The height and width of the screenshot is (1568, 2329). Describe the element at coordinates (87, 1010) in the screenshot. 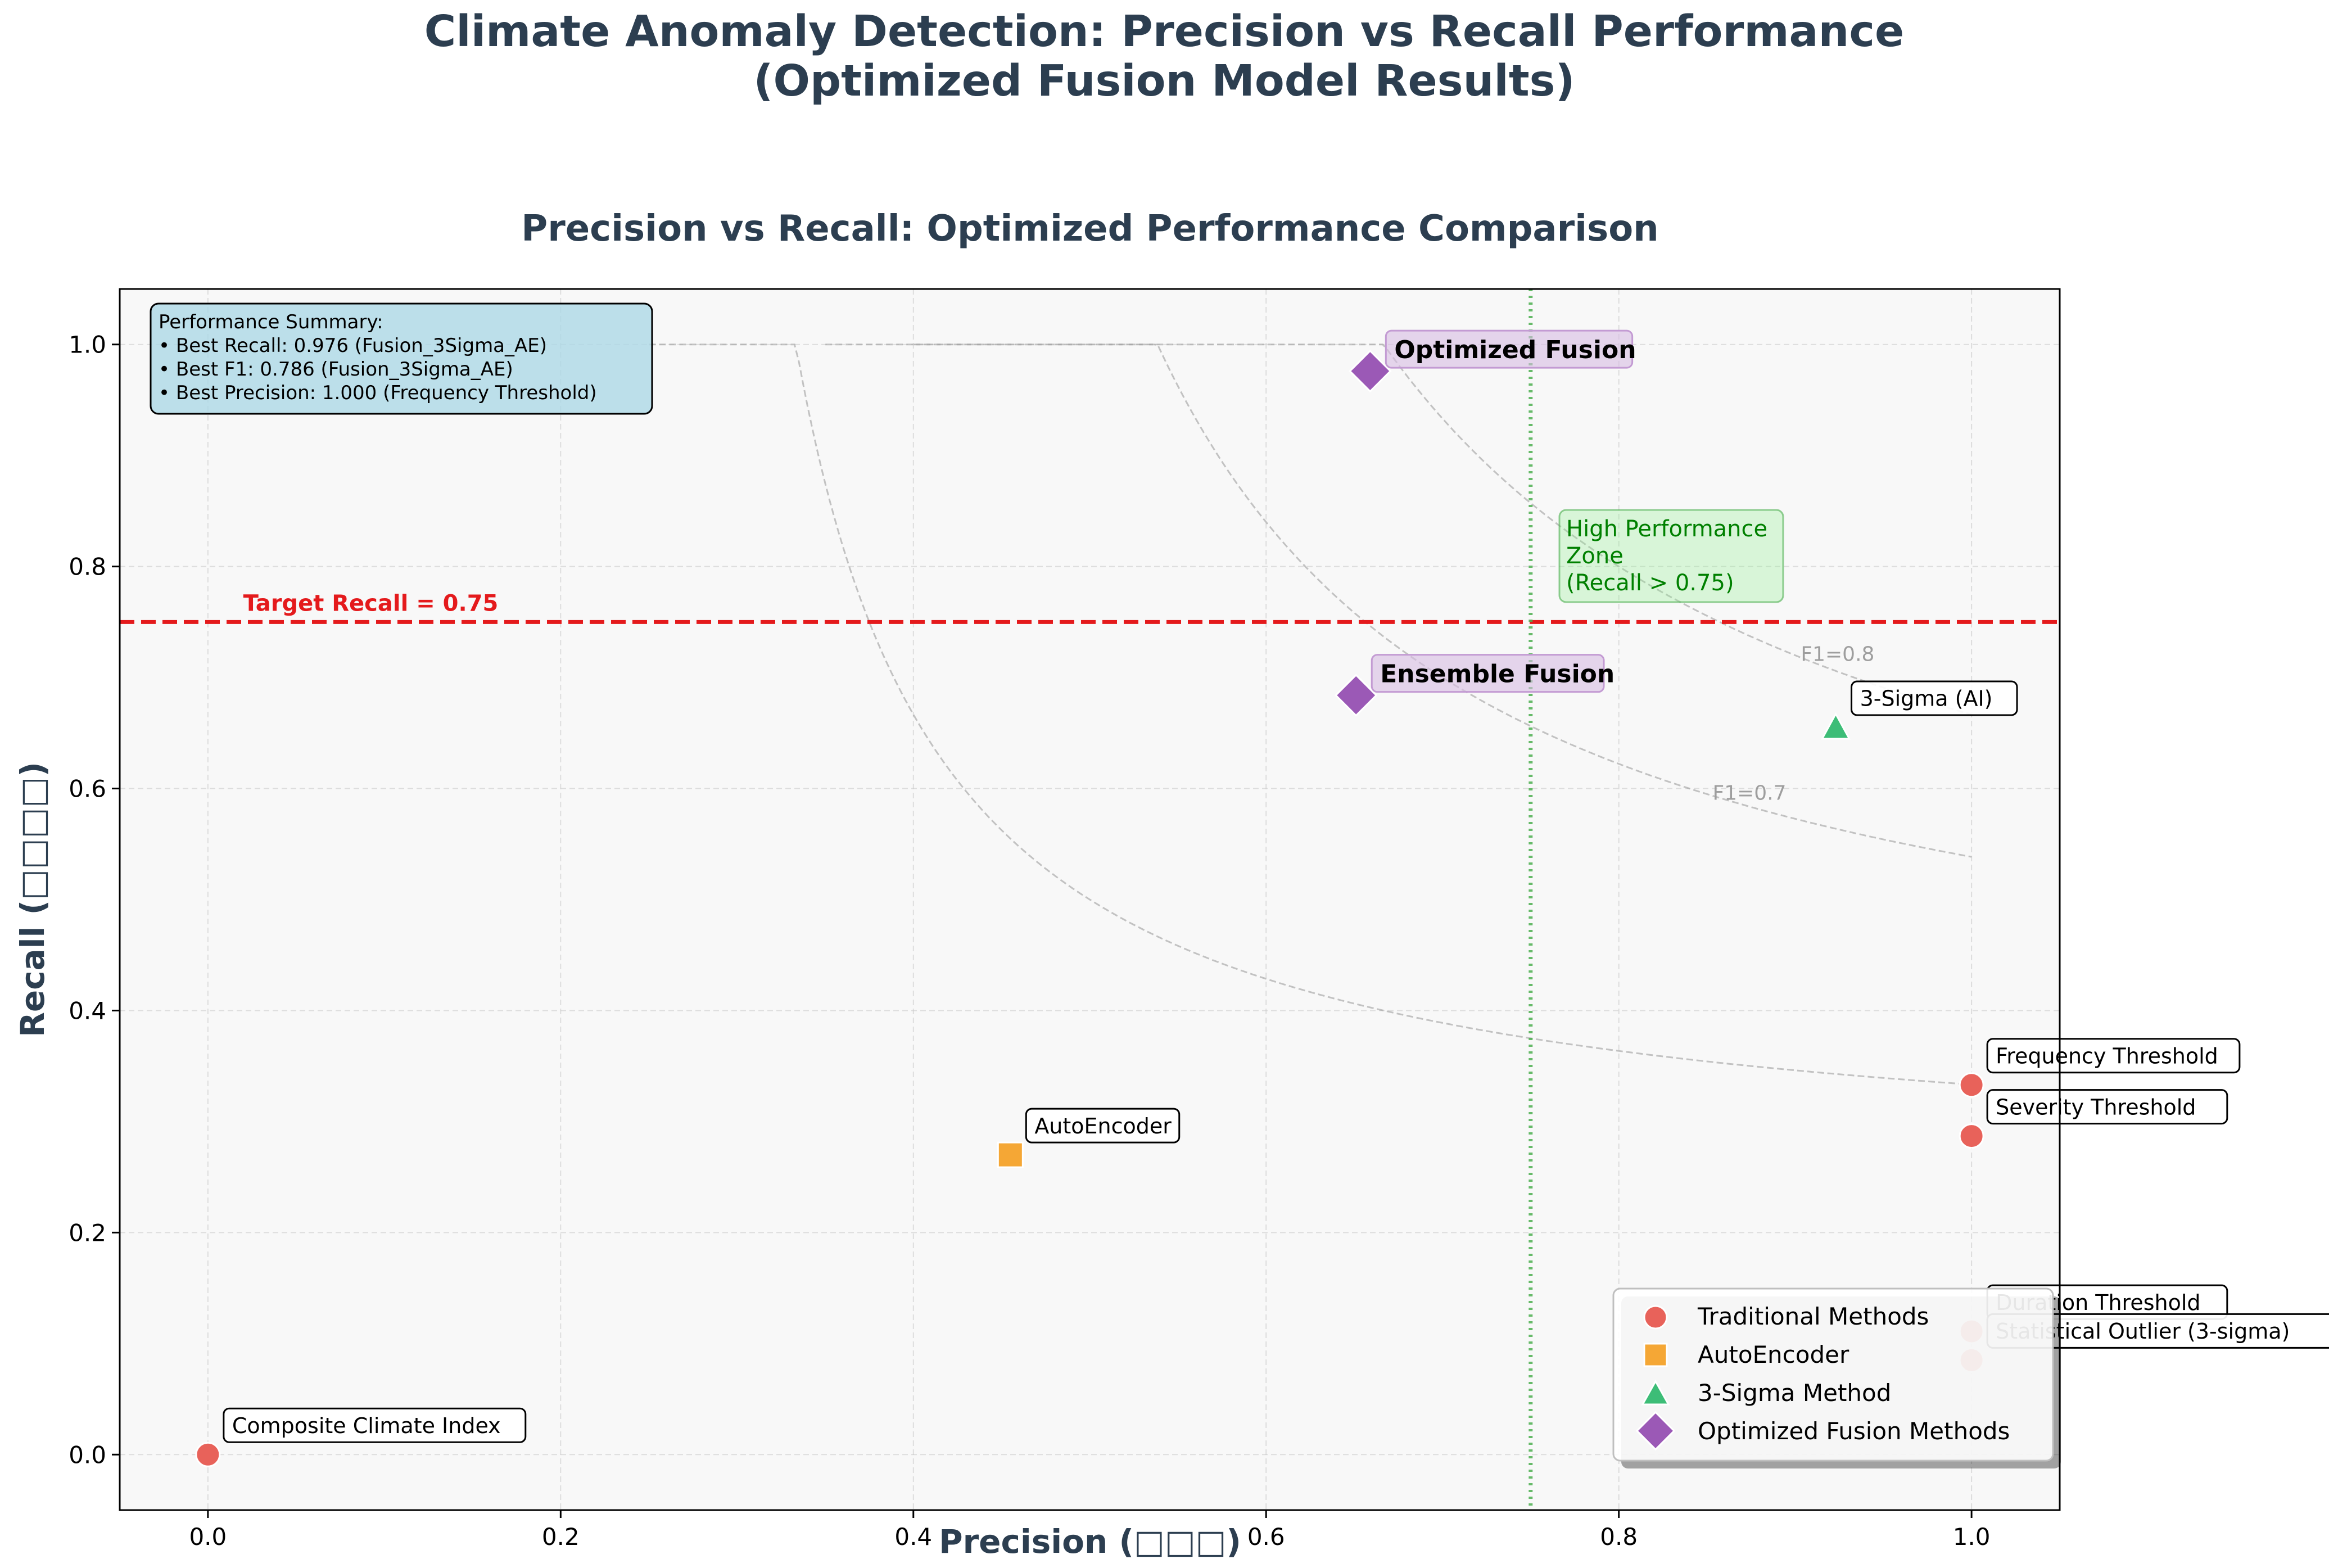

I see `y-tick-label: 0.4` at that location.